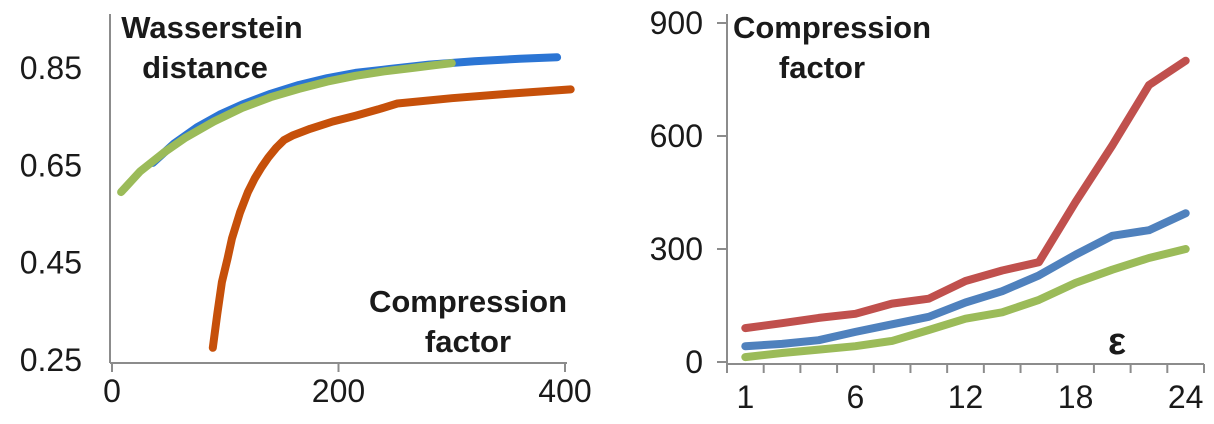 This screenshot has width=1214, height=424. I want to click on left-x-tick-label: 200, so click(338, 391).